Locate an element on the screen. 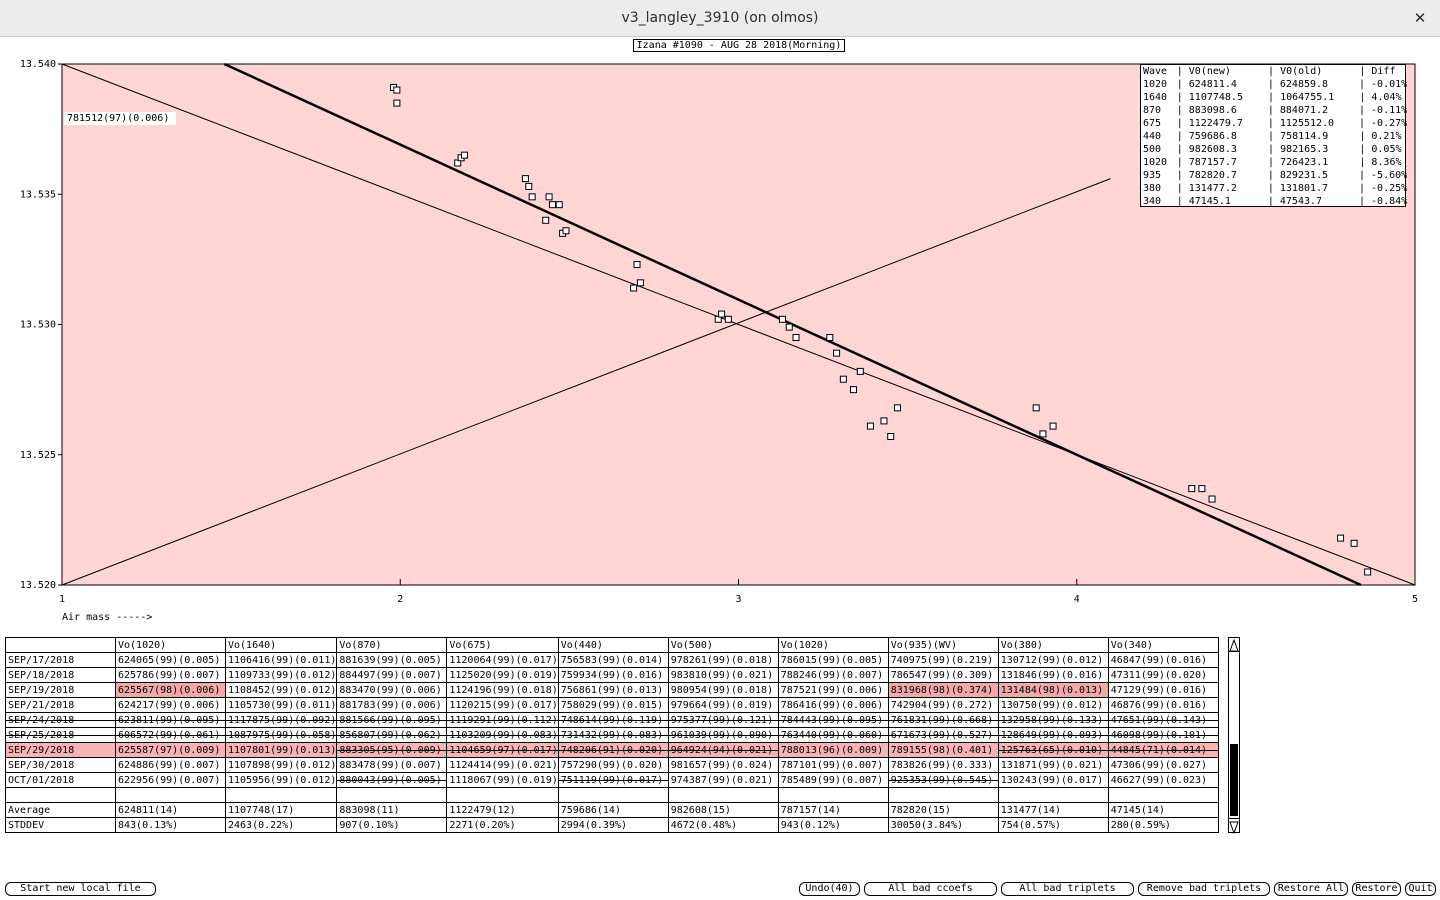 This screenshot has width=1440, height=900. vo-cell: 1105956(99)(0.012) is located at coordinates (281, 780).